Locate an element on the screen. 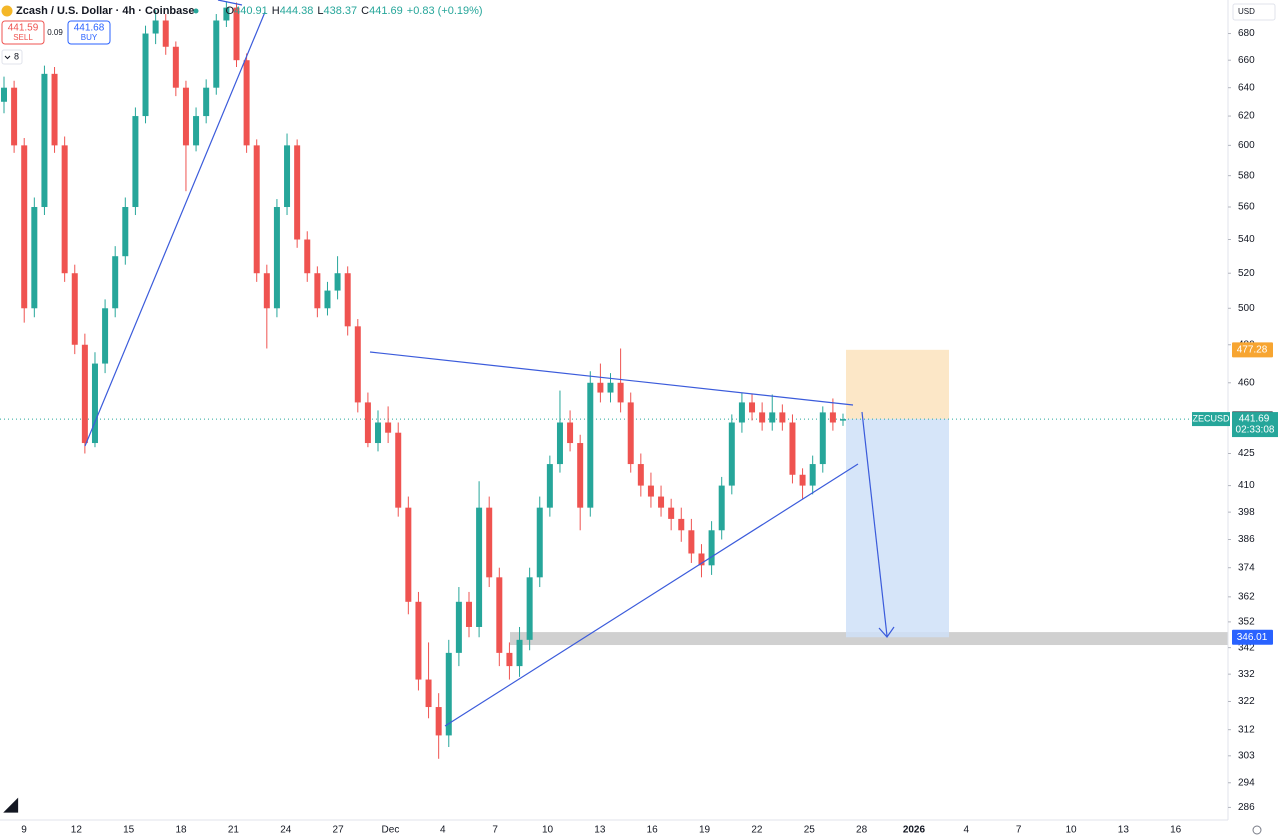 The width and height of the screenshot is (1280, 840). x-tick-label: 10 is located at coordinates (1071, 830).